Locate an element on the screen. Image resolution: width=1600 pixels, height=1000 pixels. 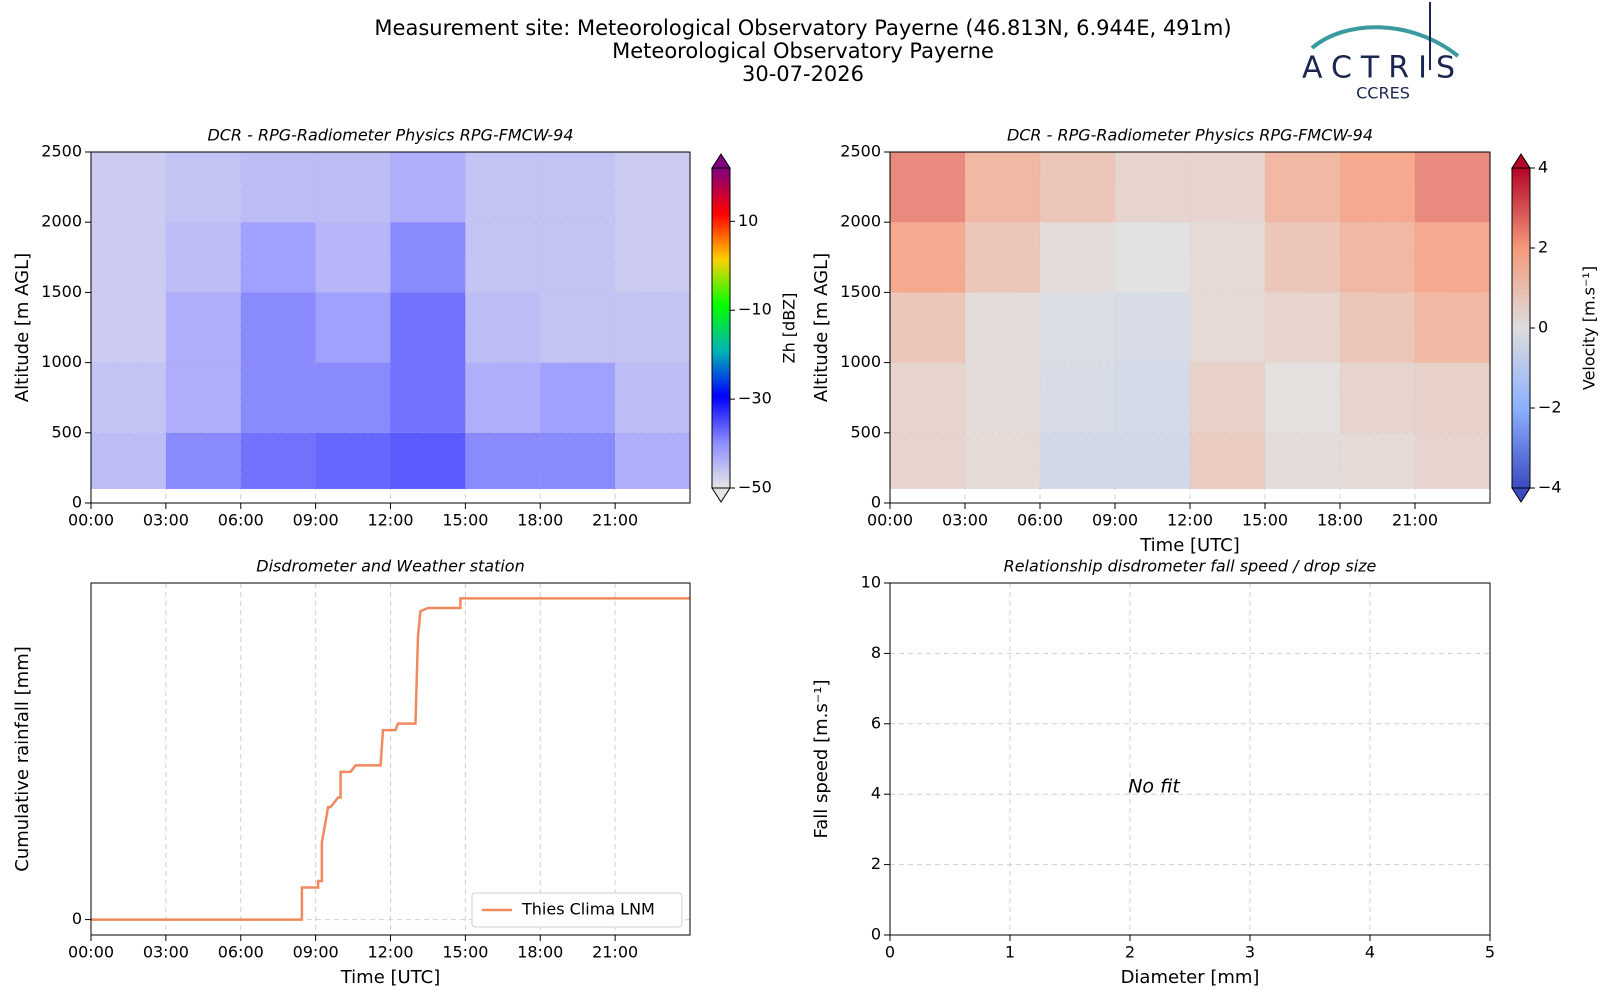
axes-frame is located at coordinates (1190, 759).